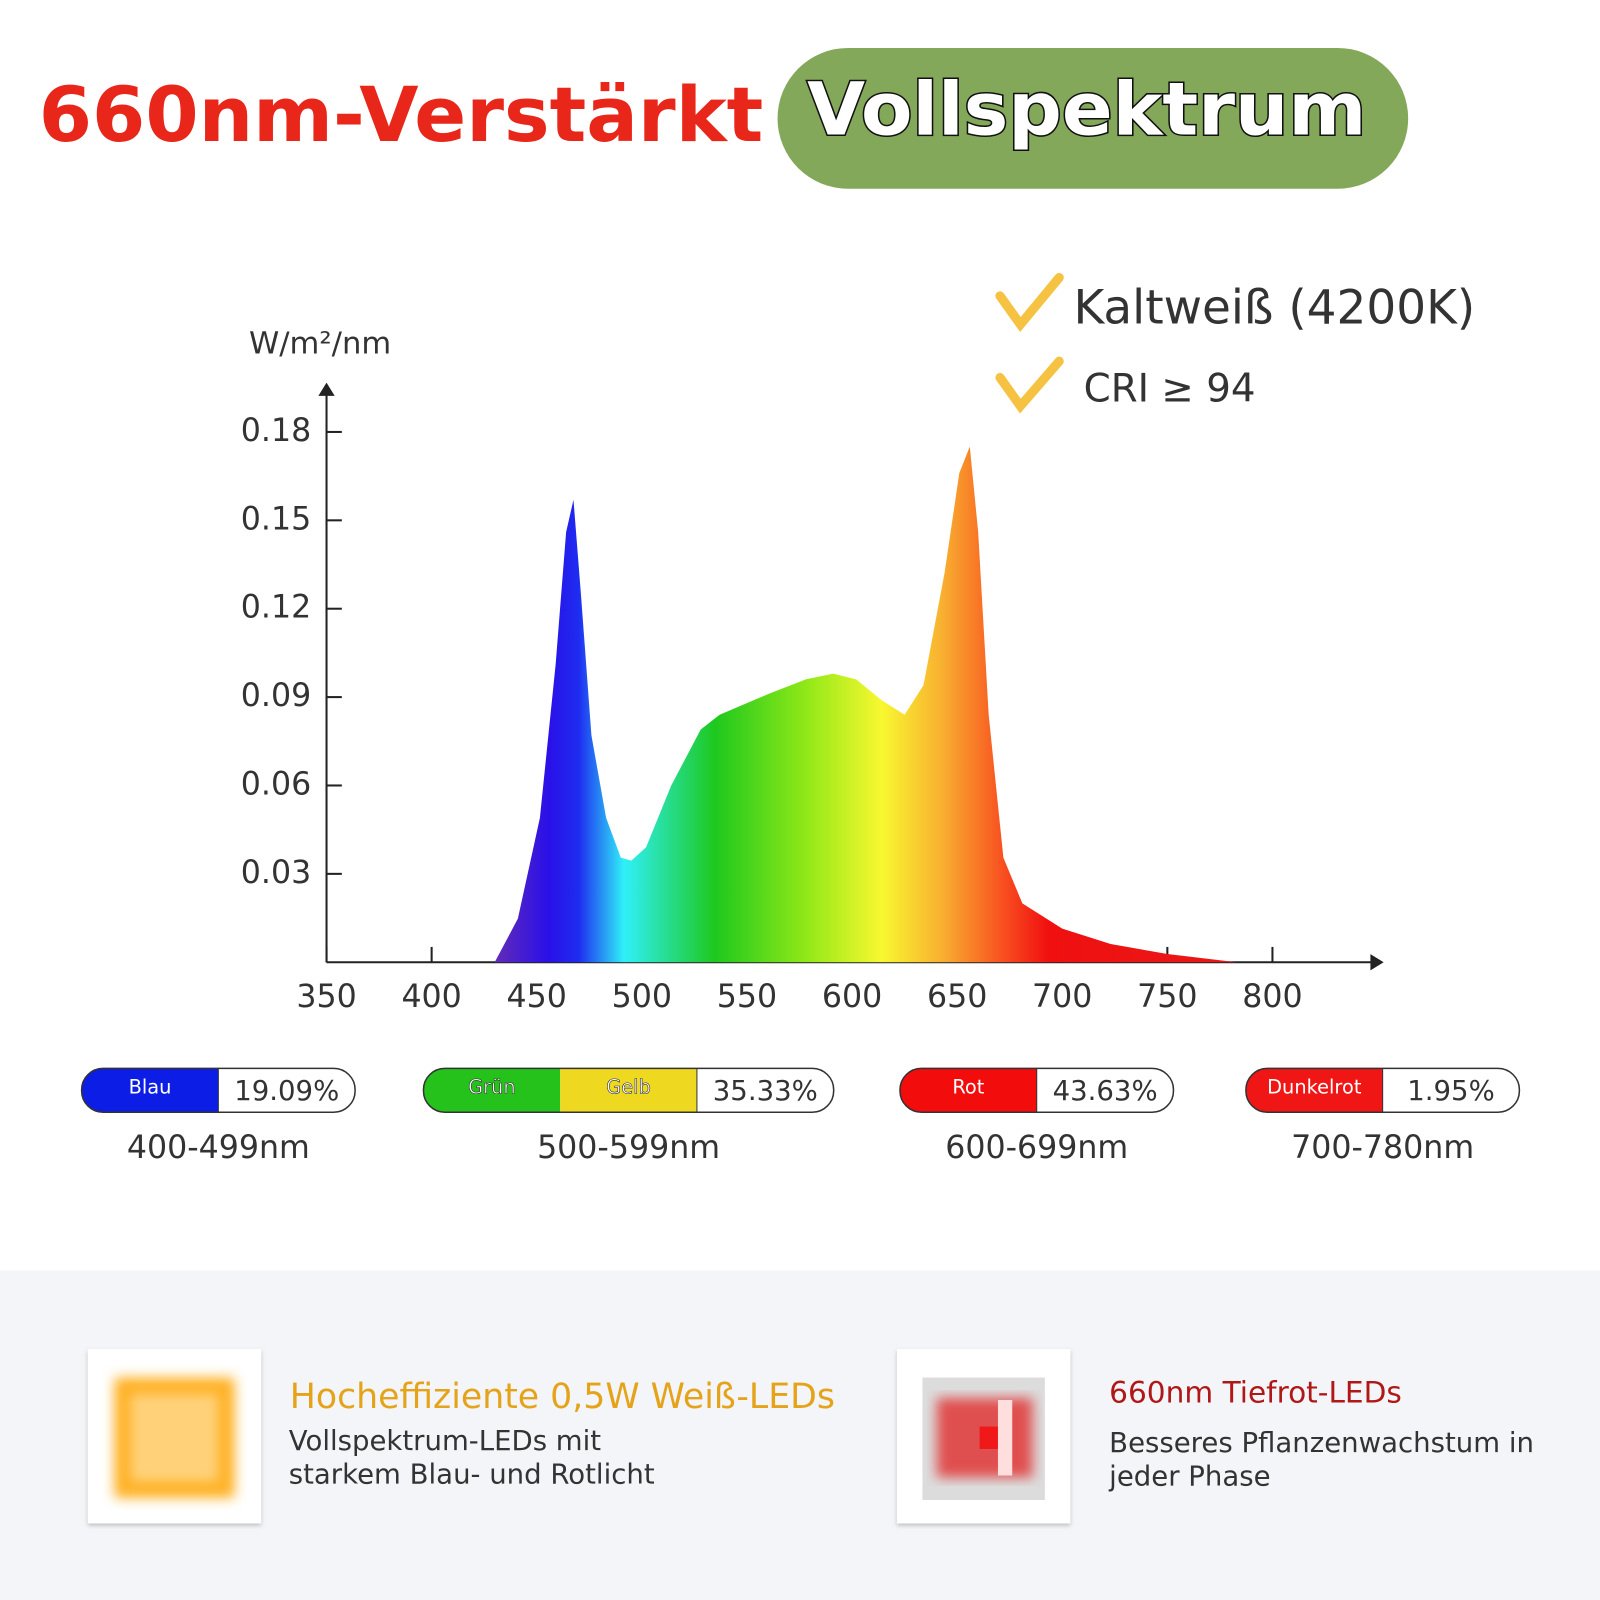  I want to click on x-tick-label: 700, so click(1062, 997).